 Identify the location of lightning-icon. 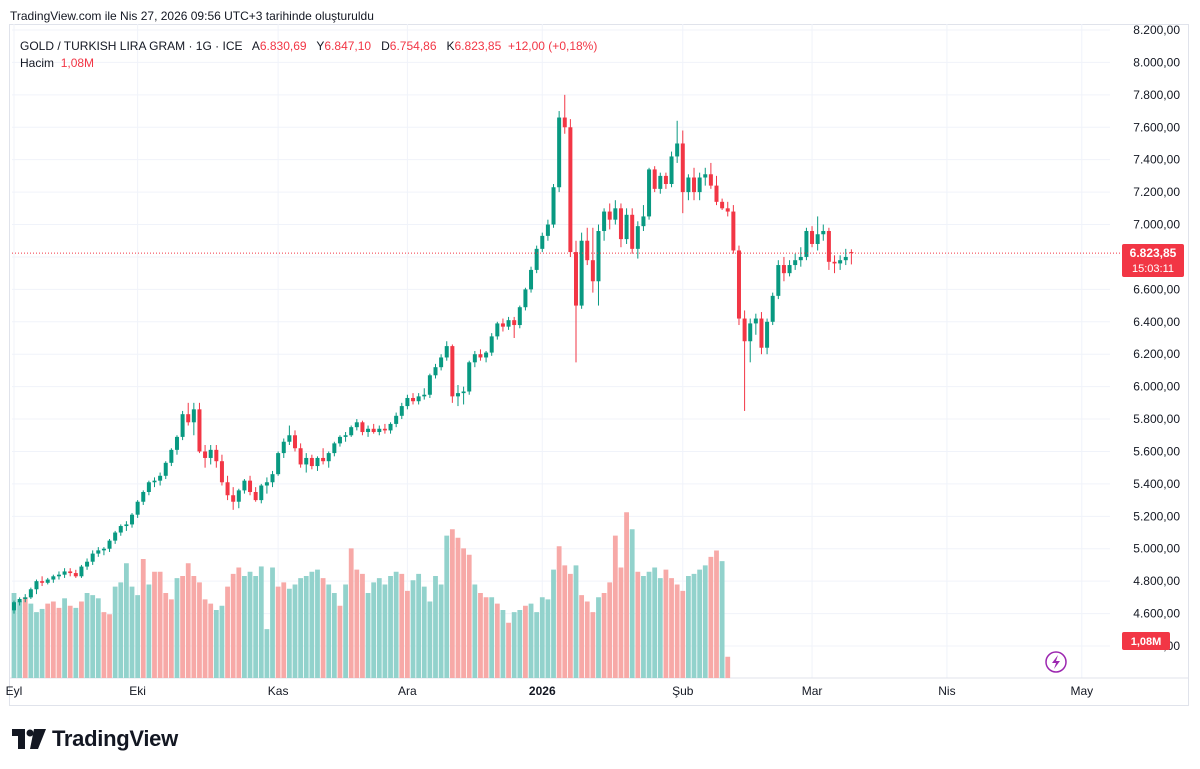
(1056, 662).